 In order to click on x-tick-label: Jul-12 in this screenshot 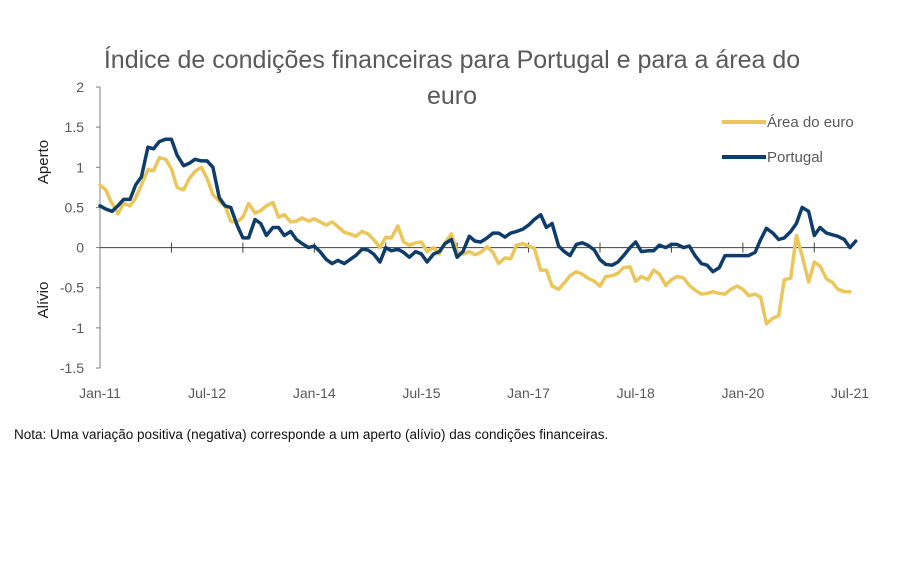, I will do `click(207, 393)`.